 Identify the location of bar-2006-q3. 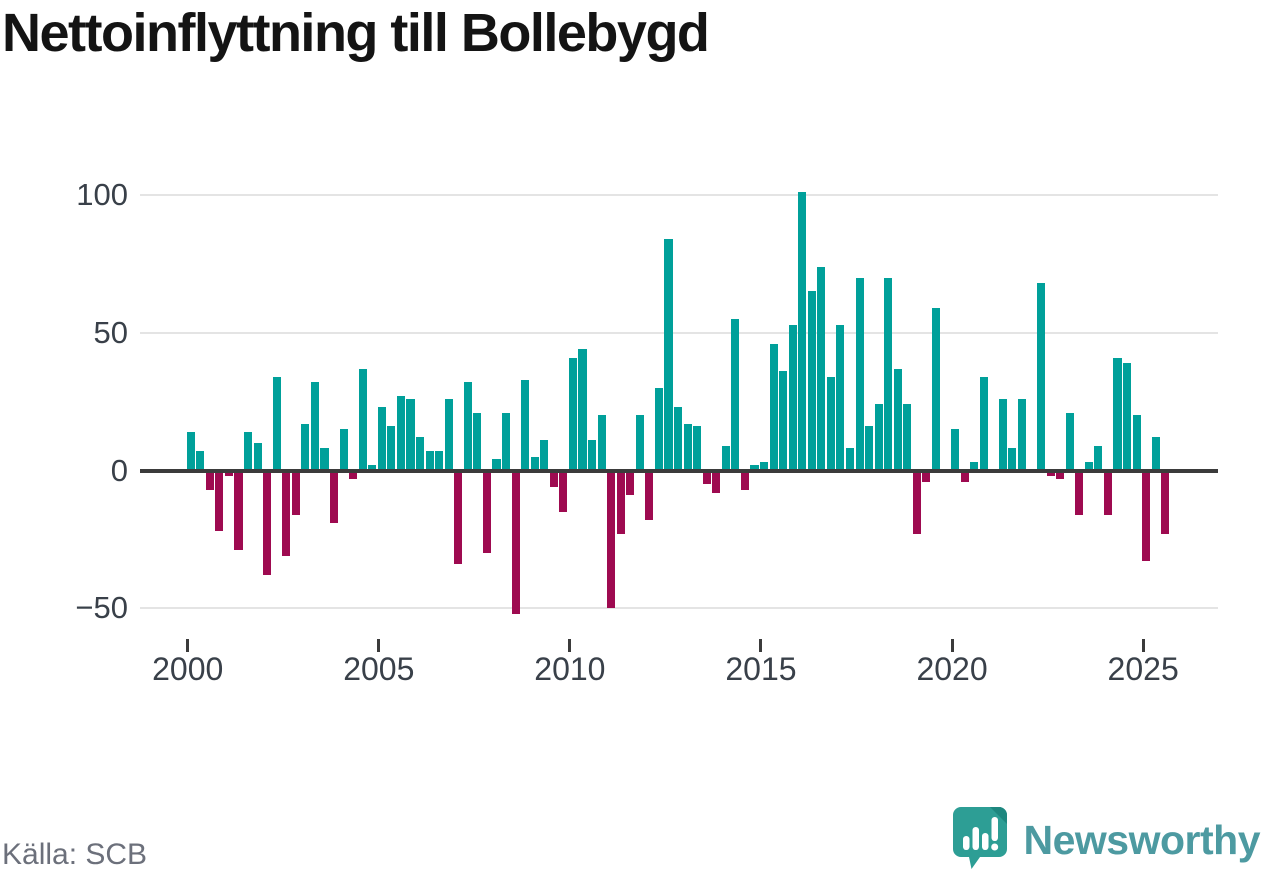
(439, 461).